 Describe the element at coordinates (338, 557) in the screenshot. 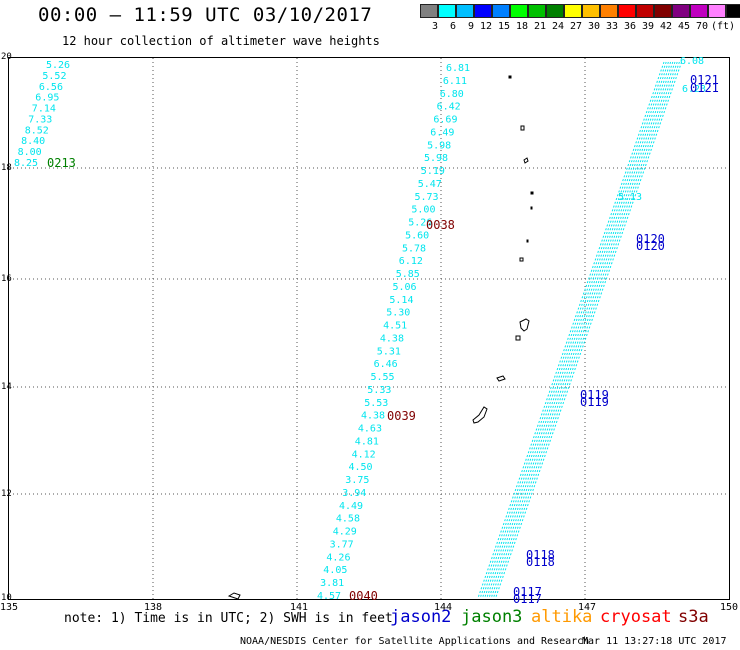

I see `swh-value: 4.26` at that location.